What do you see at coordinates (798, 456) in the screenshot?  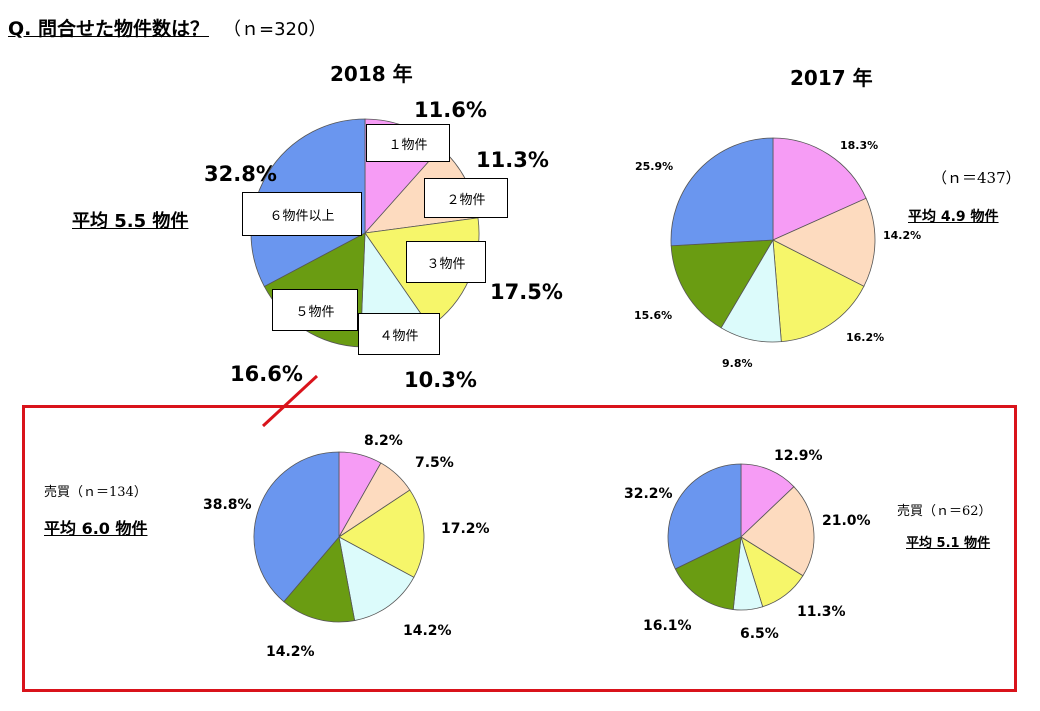 I see `sale-b-label-1: 12.9%` at bounding box center [798, 456].